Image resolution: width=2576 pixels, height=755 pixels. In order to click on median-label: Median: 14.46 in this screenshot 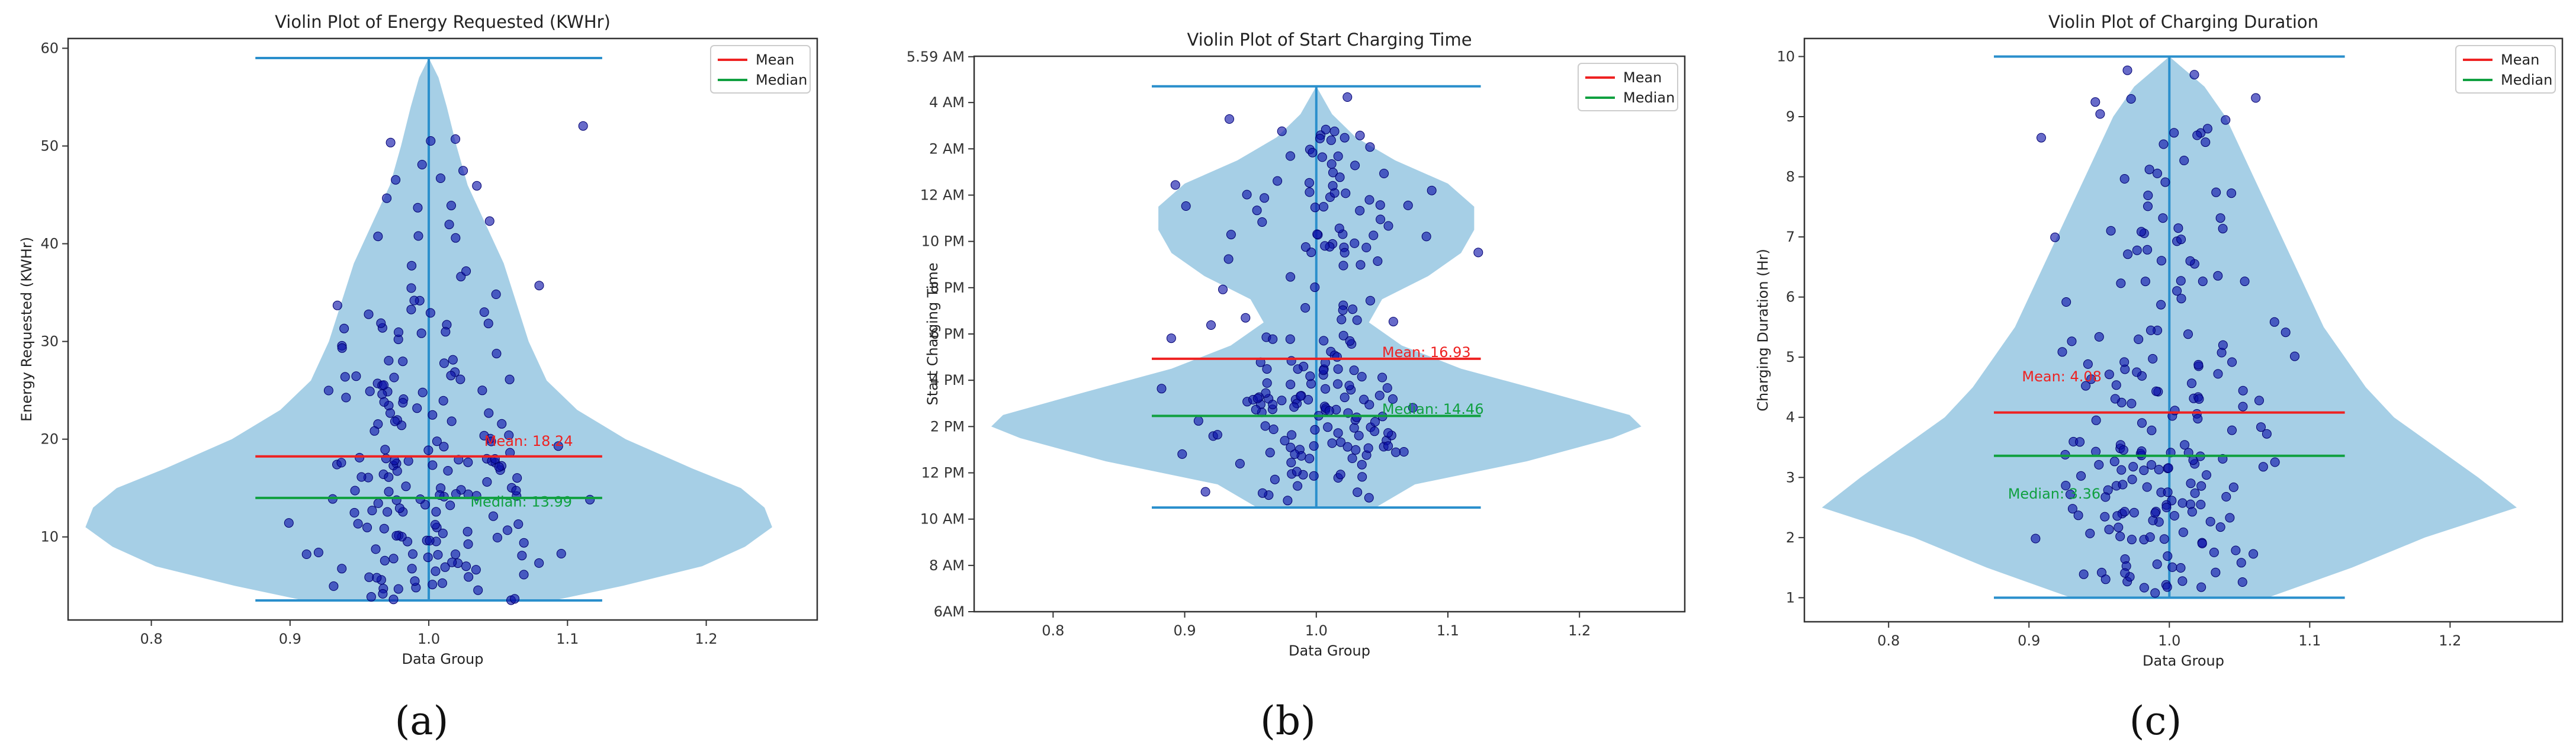, I will do `click(1433, 409)`.